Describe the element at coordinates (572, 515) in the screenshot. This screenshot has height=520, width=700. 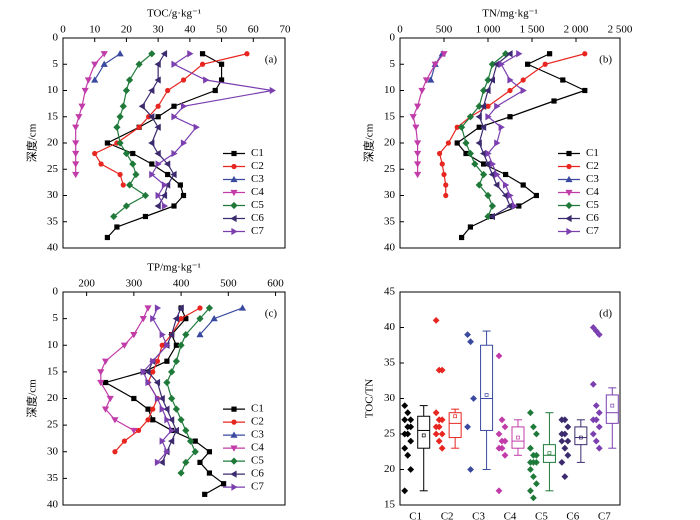
I see `x-tick-label: C6` at that location.